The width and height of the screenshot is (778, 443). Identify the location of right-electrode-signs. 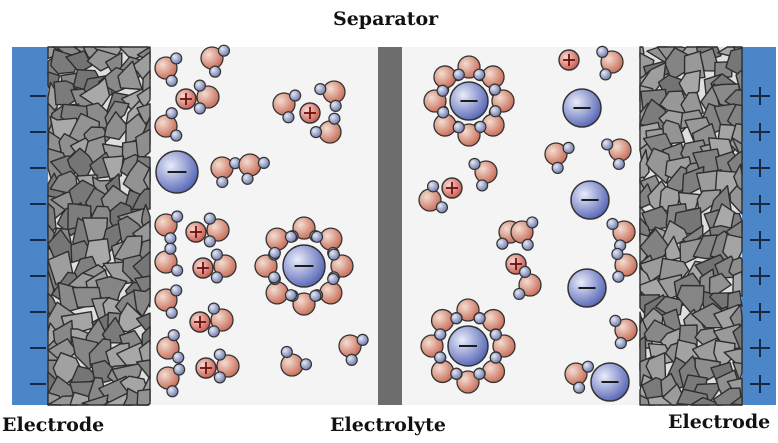
(760, 240).